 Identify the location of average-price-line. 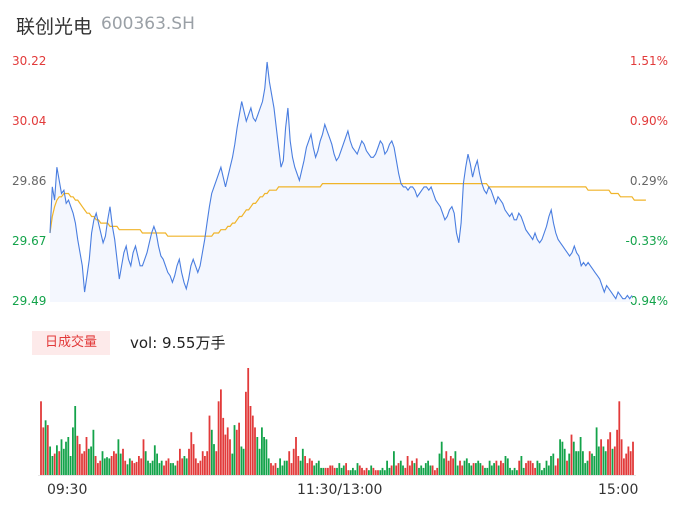
(347, 210).